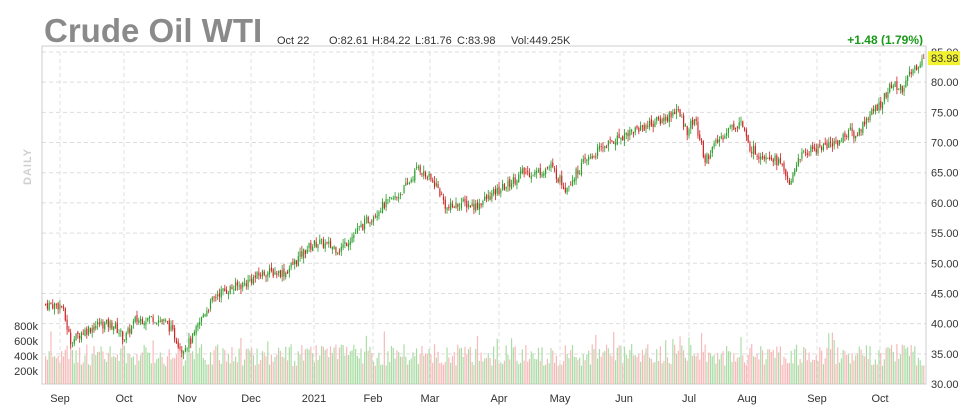 This screenshot has width=977, height=413. Describe the element at coordinates (430, 399) in the screenshot. I see `x-tick-label: Mar` at that location.